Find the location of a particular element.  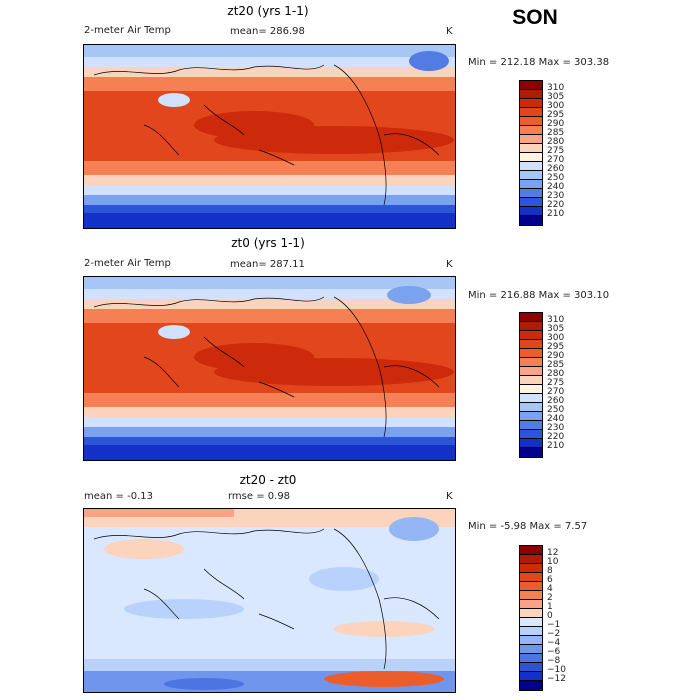

colorbar-tick-label: 8 is located at coordinates (550, 571).